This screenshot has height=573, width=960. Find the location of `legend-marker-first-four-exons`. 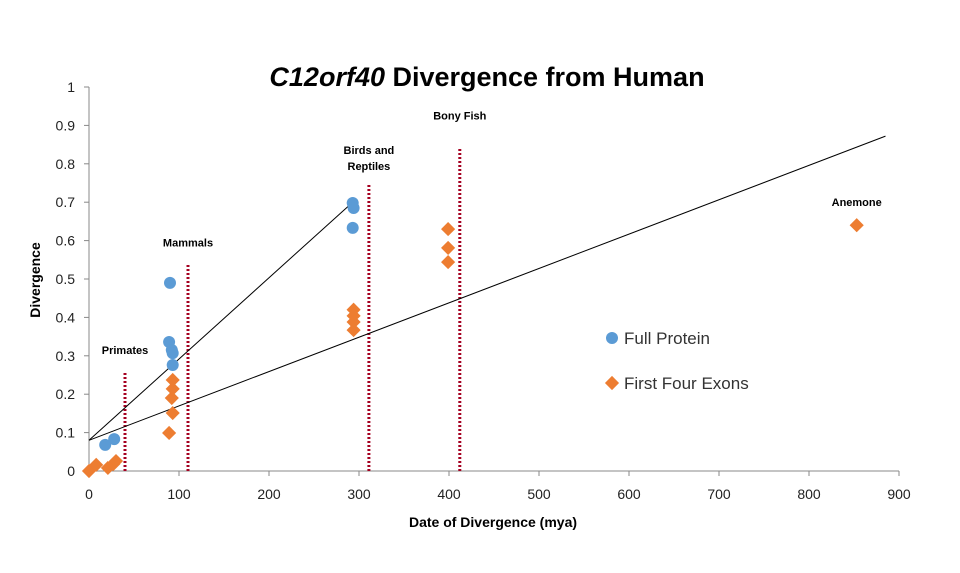

legend-marker-first-four-exons is located at coordinates (612, 383).